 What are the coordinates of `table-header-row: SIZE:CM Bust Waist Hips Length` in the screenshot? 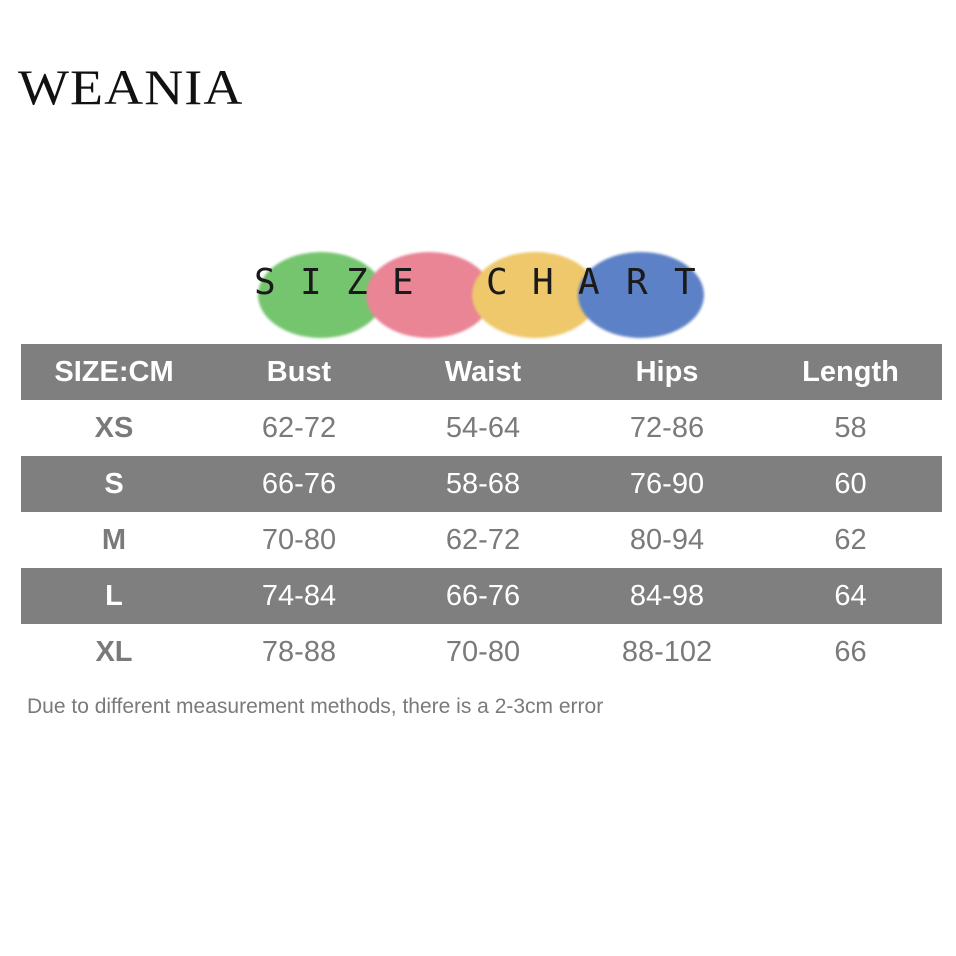 It's located at (481, 372).